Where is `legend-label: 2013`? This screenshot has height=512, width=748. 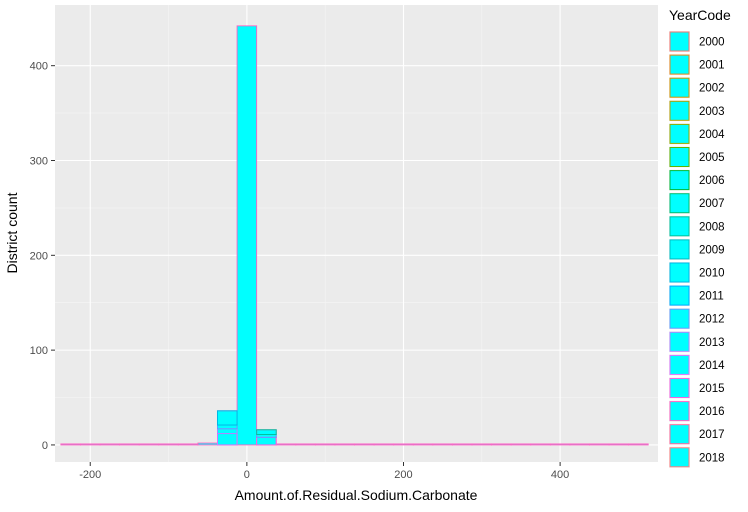 legend-label: 2013 is located at coordinates (712, 343).